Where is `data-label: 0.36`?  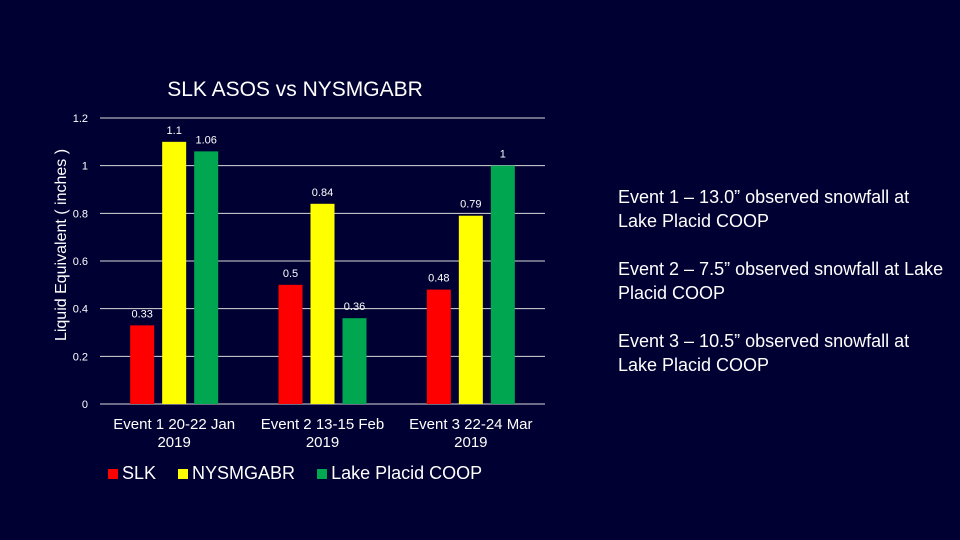 data-label: 0.36 is located at coordinates (354, 307).